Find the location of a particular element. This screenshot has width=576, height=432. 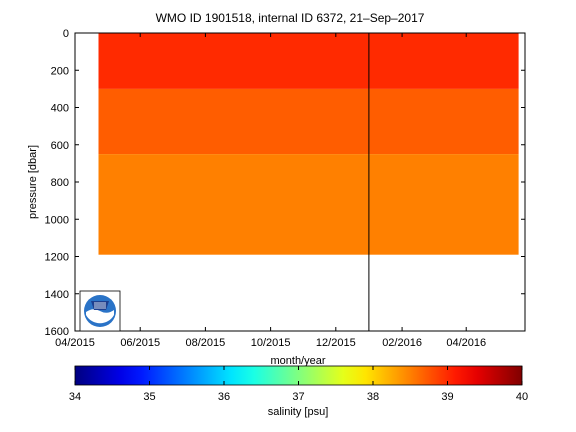

x-tick-label: 02/2016 is located at coordinates (402, 343).